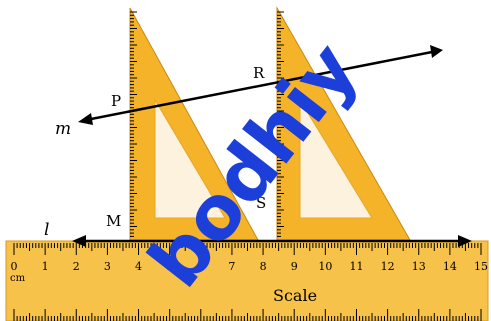 This screenshot has height=321, width=491. I want to click on ruler-bottom-ticks, so click(247, 315).